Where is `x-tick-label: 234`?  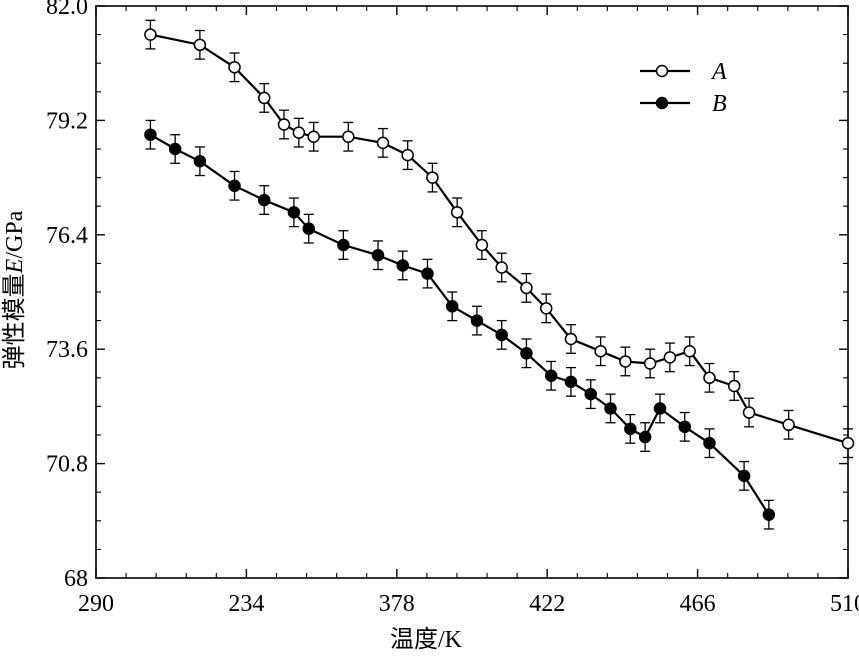
x-tick-label: 234 is located at coordinates (246, 604).